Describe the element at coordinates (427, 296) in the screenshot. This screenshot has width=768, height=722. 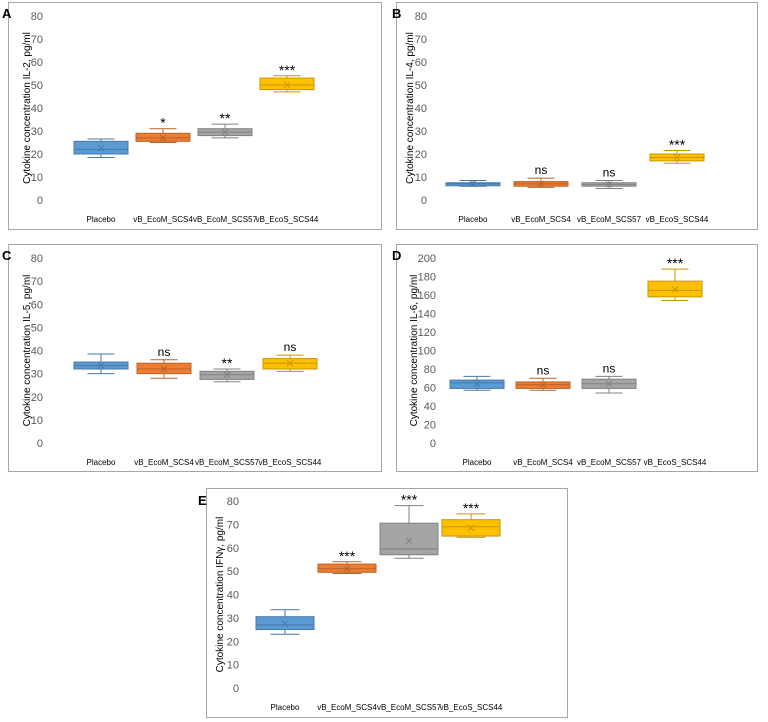
I see `y-tick-label: 160` at that location.